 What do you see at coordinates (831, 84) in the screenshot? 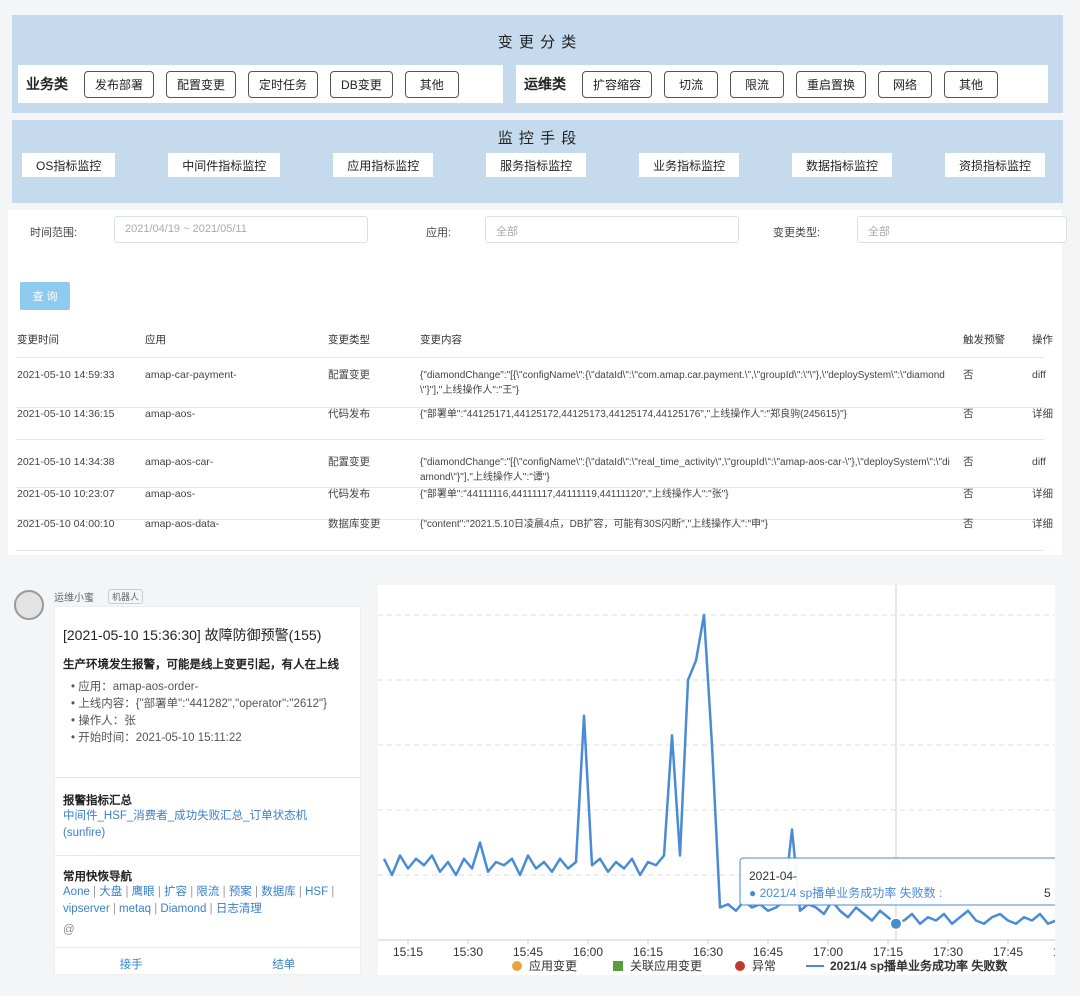
I see `category-button: 重启置换` at bounding box center [831, 84].